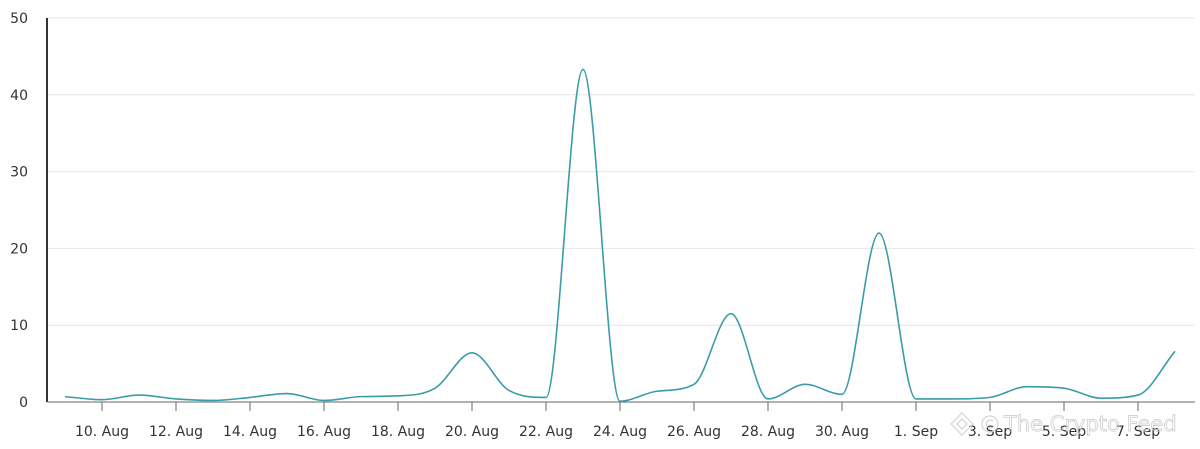 Image resolution: width=1200 pixels, height=449 pixels. What do you see at coordinates (324, 432) in the screenshot?
I see `x-tick-label: 16. Aug` at bounding box center [324, 432].